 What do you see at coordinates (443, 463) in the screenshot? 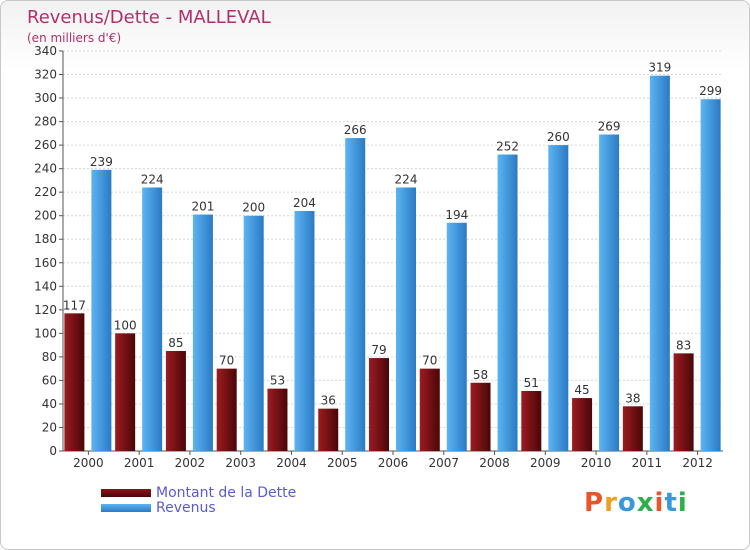
I see `x-tick-label: 2007` at bounding box center [443, 463].